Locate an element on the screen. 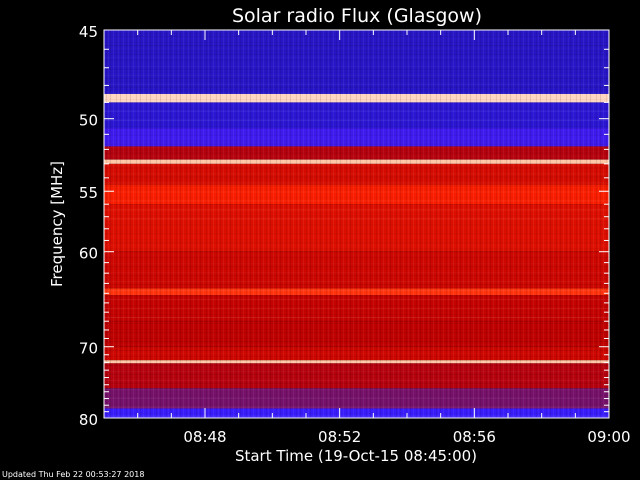 Image resolution: width=640 pixels, height=480 pixels. x-tick-label: 08:56 is located at coordinates (474, 437).